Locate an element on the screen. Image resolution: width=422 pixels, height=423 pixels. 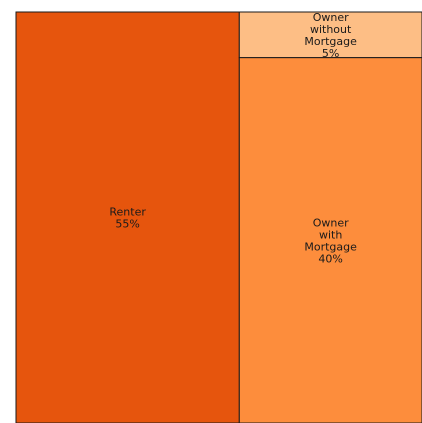
tile-name-line-owner-without-mortgage: Owner is located at coordinates (331, 17).